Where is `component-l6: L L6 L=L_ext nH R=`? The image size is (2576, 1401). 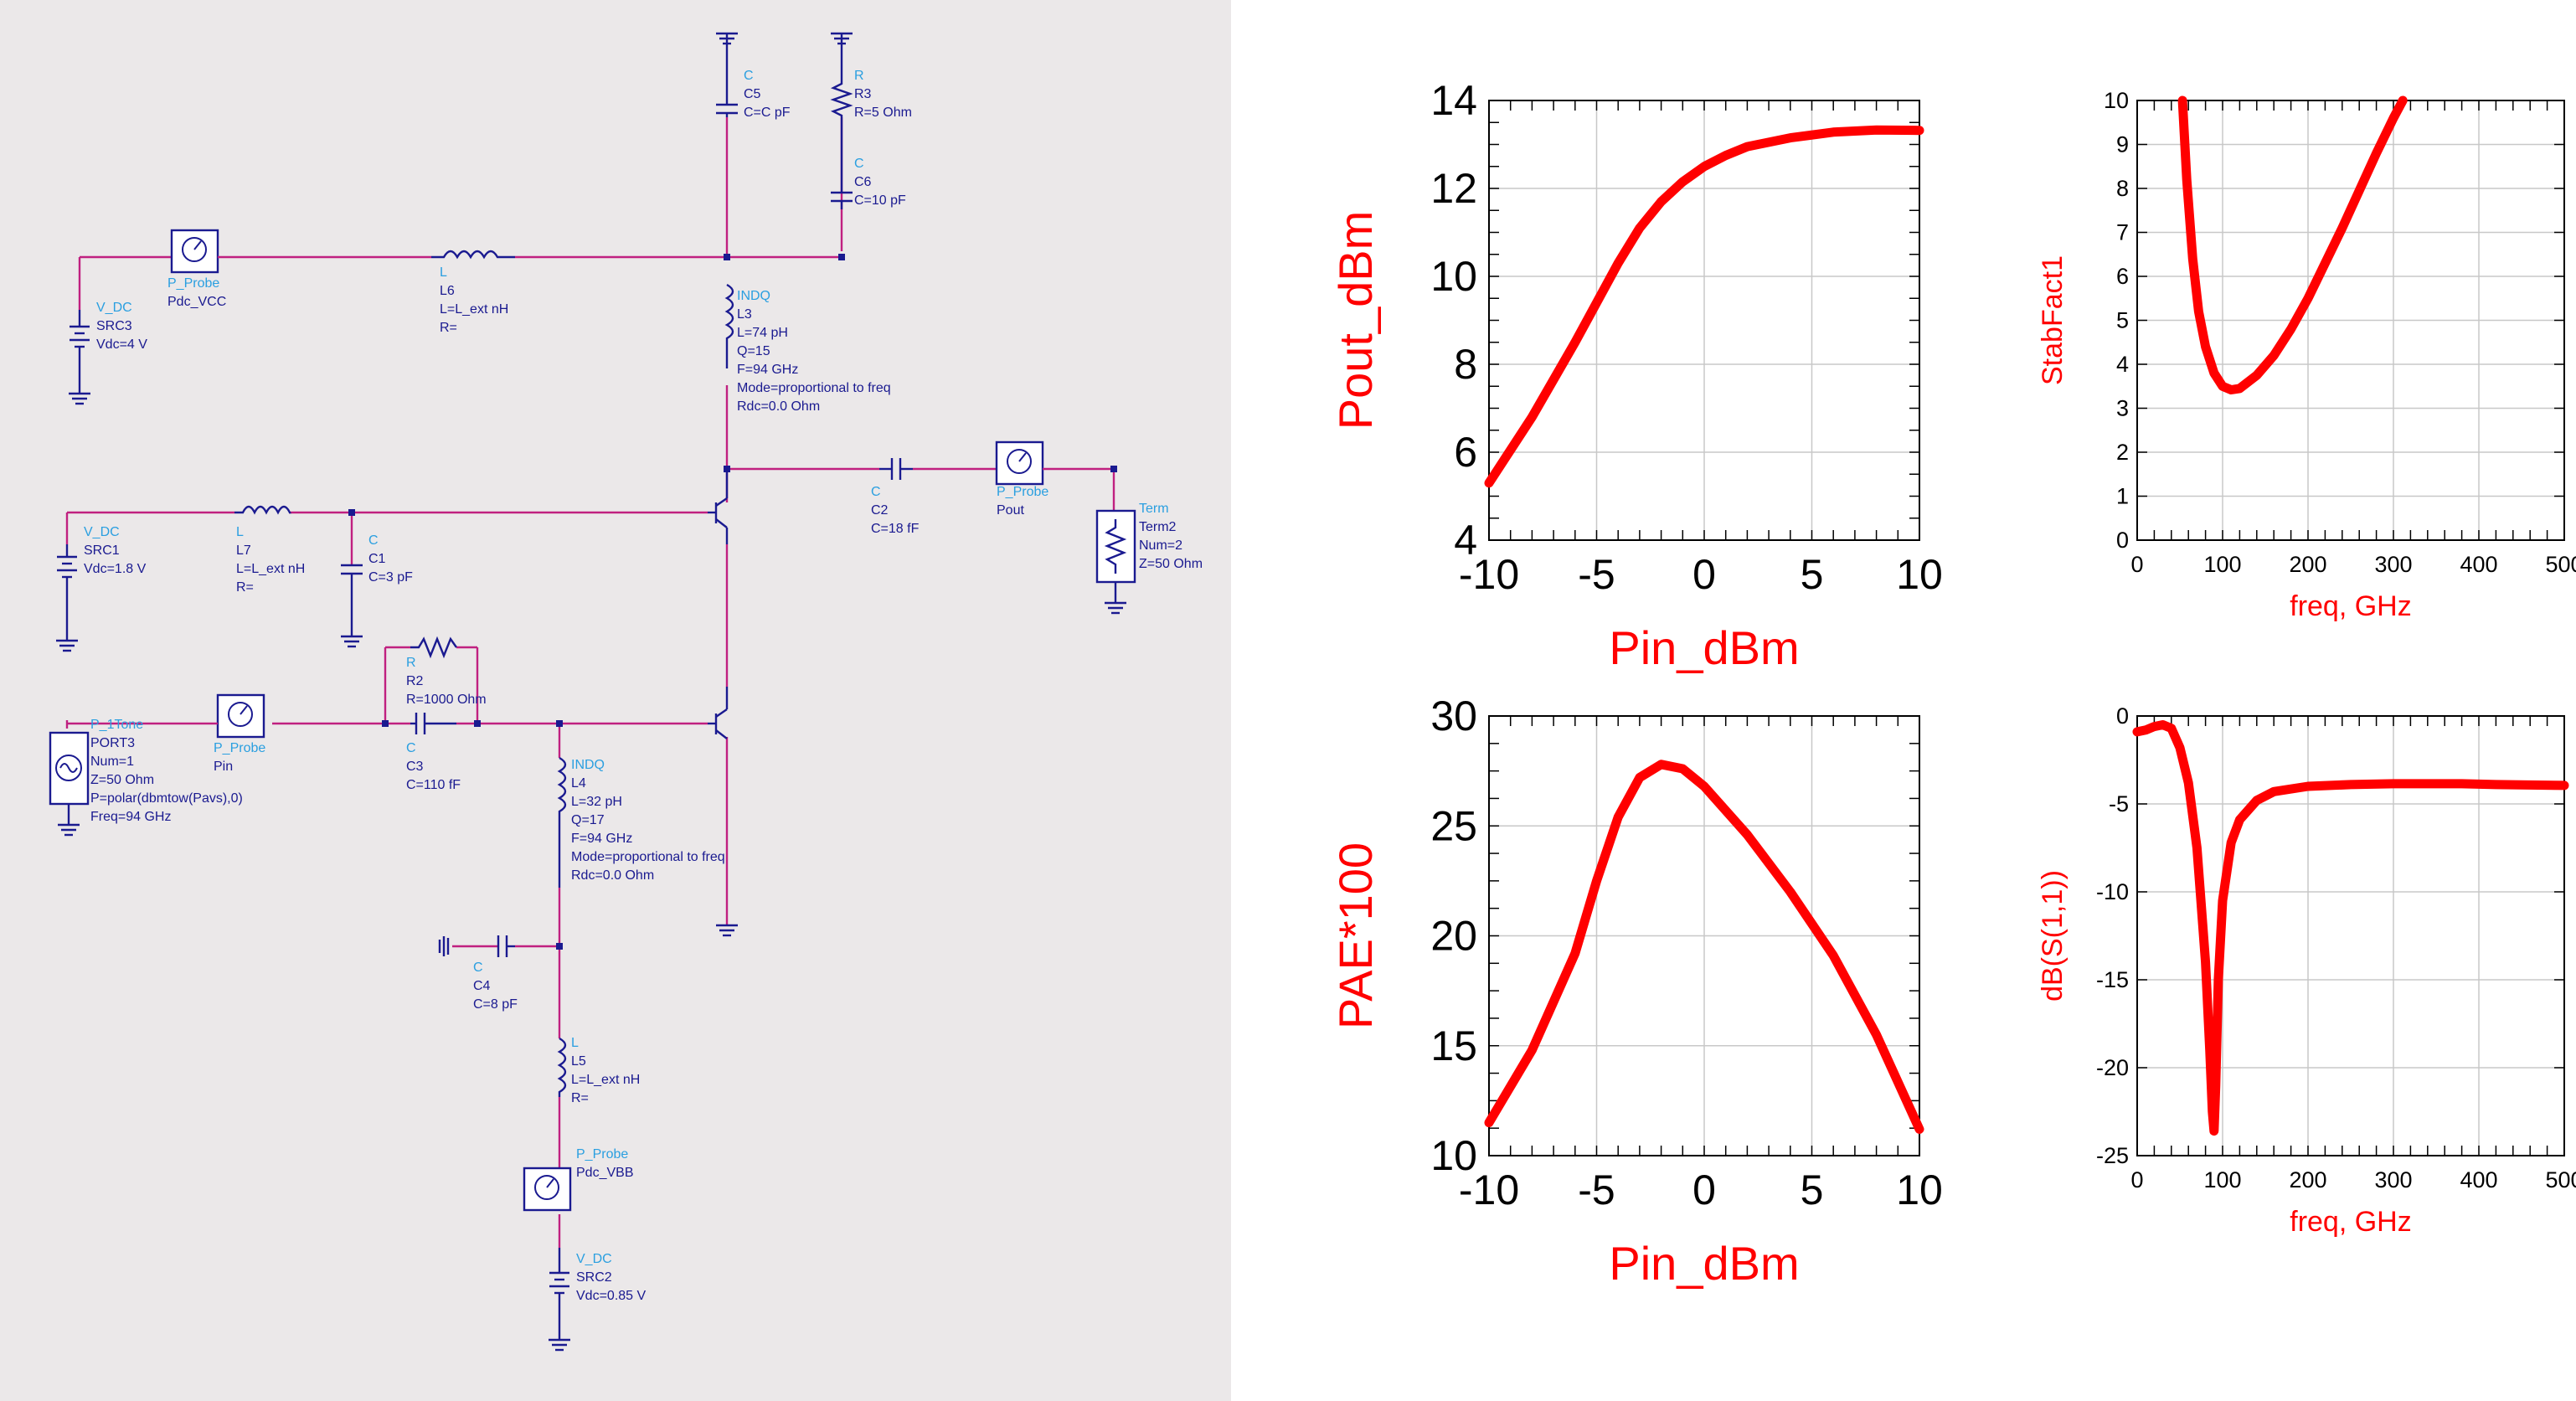 component-l6: L L6 L=L_ext nH R= is located at coordinates (474, 300).